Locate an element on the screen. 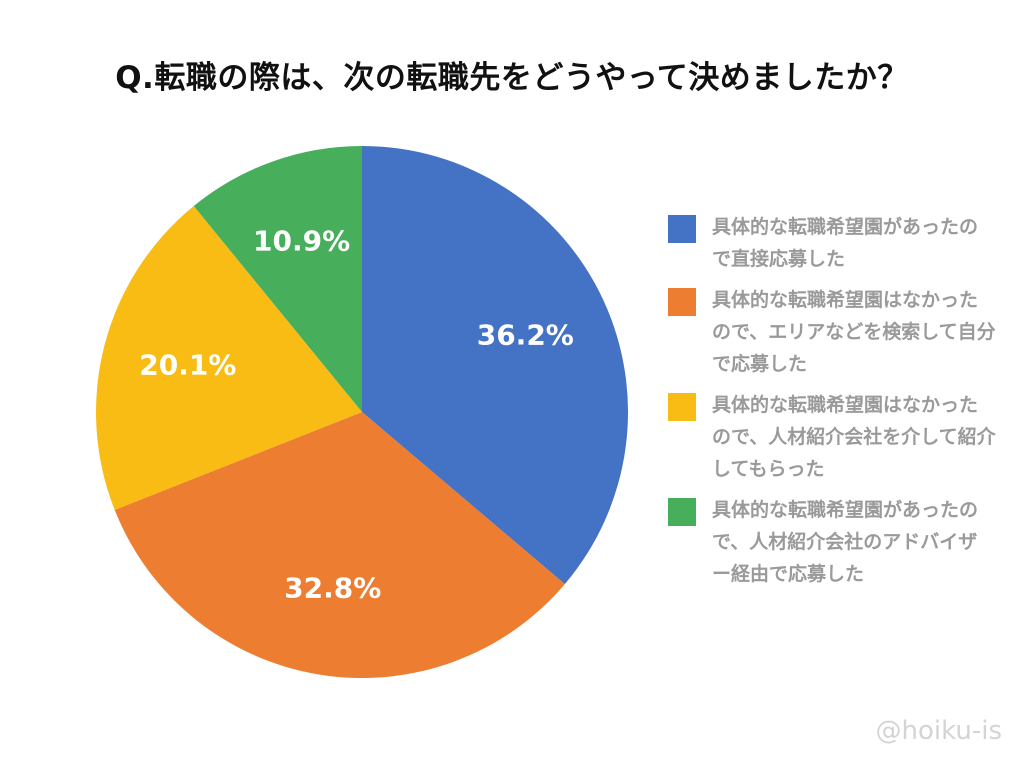  legend-item: 具体的な転職希望園があったので、人材紹介会社のアドバイザー経由で応募した is located at coordinates (838, 542).